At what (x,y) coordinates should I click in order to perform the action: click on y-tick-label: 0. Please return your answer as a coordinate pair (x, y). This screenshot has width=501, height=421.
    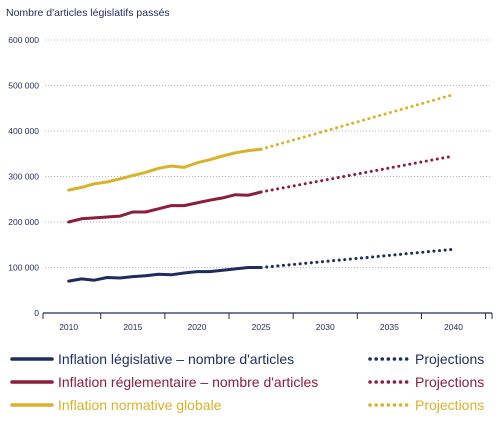
    Looking at the image, I should click on (36, 313).